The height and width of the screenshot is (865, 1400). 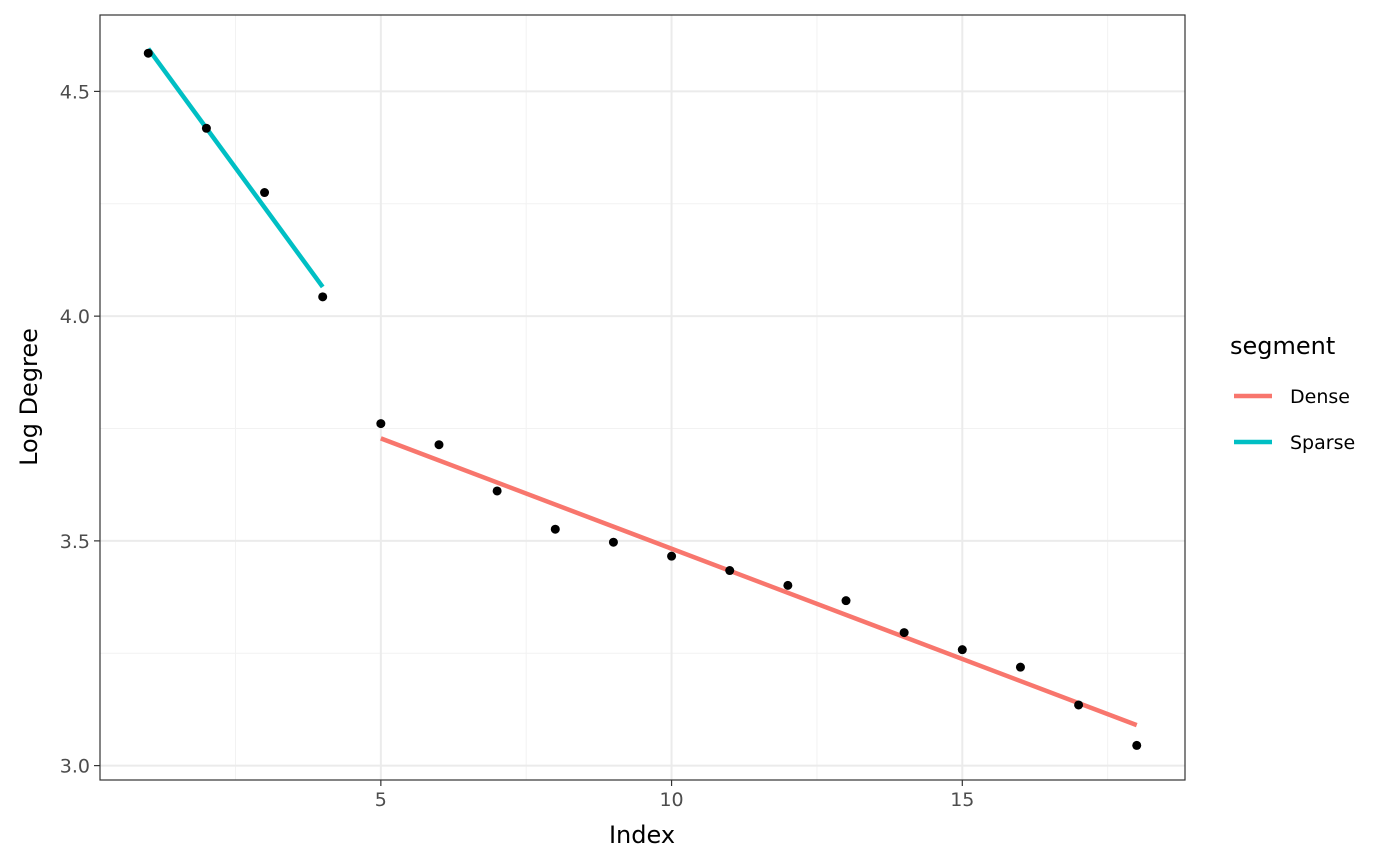 What do you see at coordinates (962, 800) in the screenshot?
I see `x-tick-label: 15` at bounding box center [962, 800].